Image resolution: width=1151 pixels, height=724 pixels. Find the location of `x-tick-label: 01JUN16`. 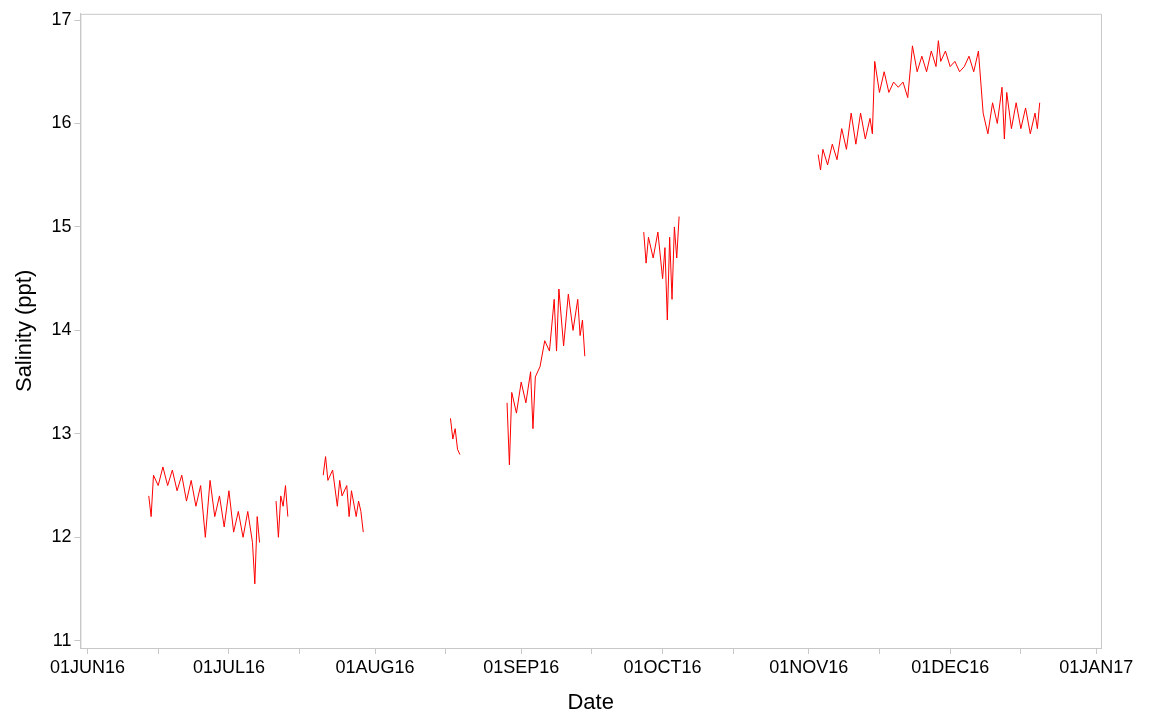

x-tick-label: 01JUN16 is located at coordinates (87, 666).